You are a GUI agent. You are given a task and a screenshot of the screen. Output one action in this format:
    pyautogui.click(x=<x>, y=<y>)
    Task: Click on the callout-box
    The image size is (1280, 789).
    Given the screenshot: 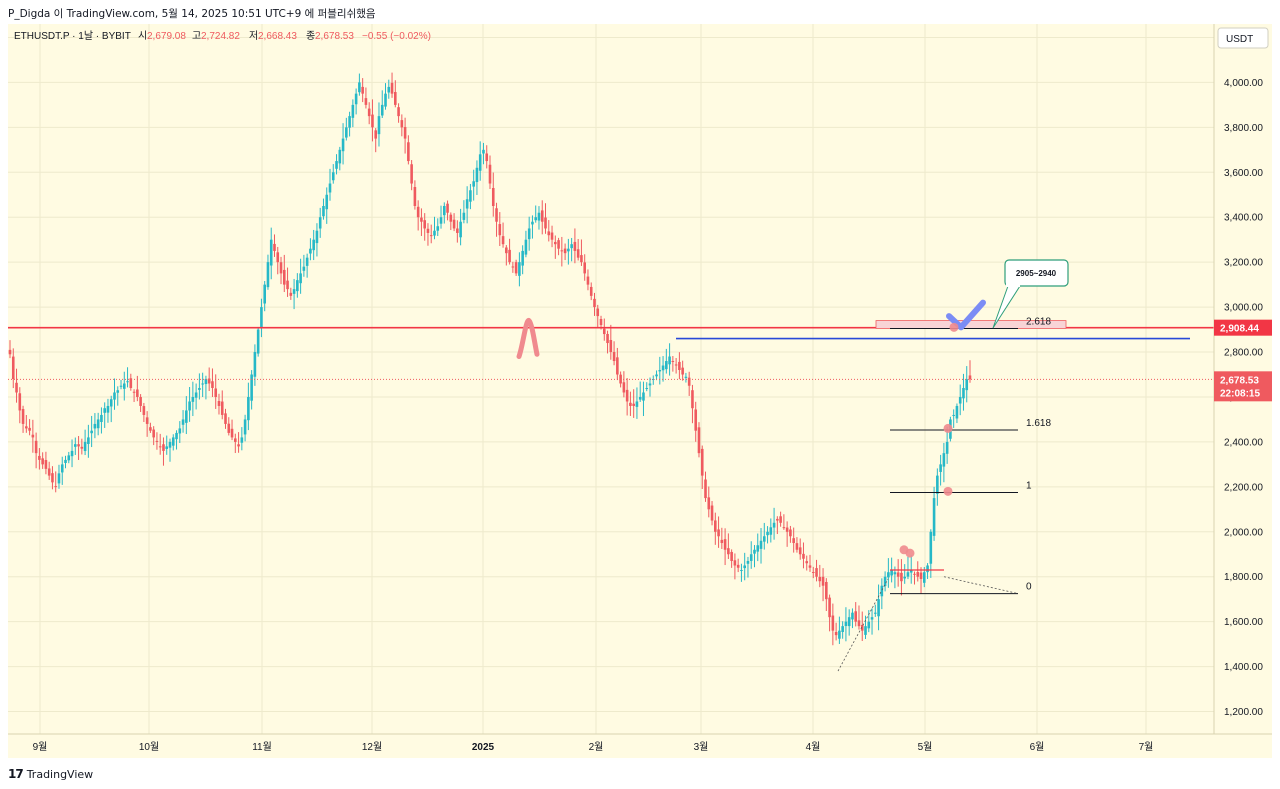 What is the action you would take?
    pyautogui.click(x=1036, y=273)
    